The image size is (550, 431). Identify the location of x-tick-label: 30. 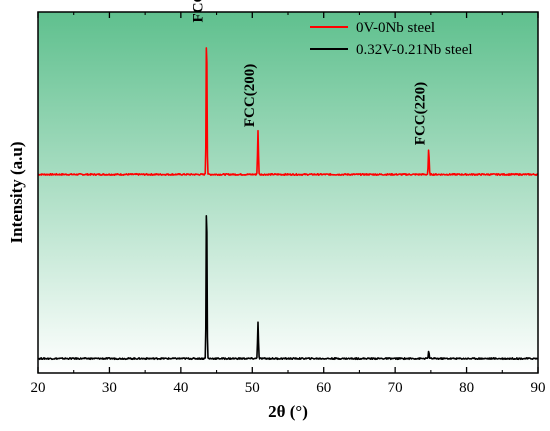
(109, 388).